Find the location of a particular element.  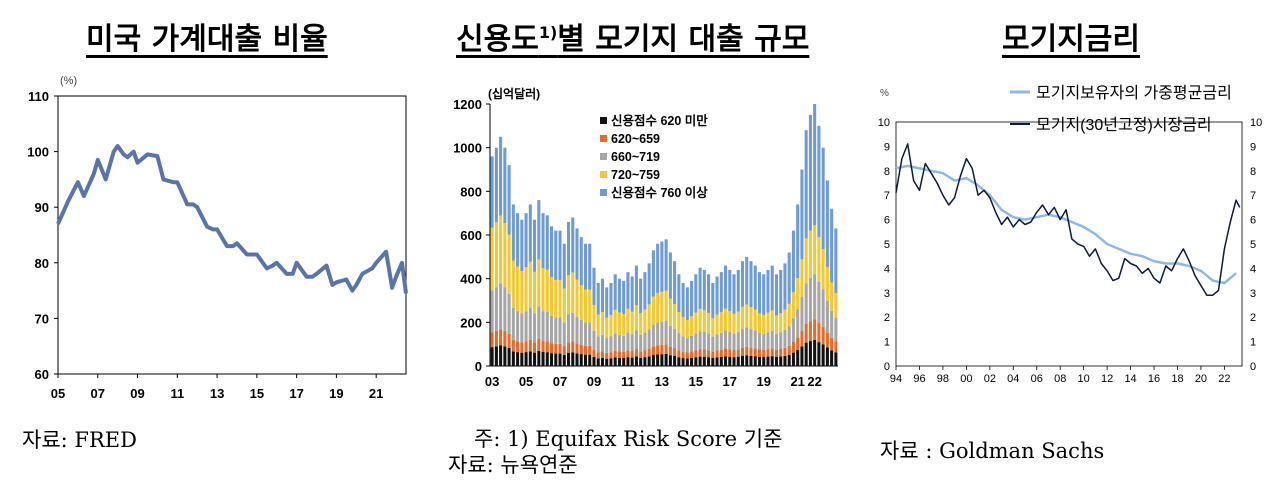

panel1-title: 미국 가계대출 비율 is located at coordinates (207, 39).